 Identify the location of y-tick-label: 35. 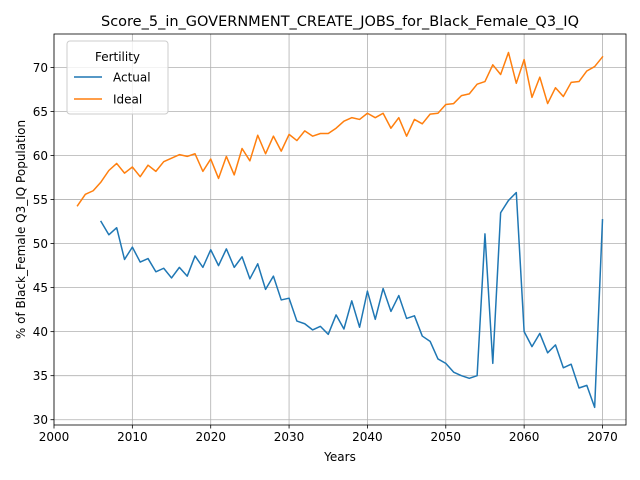
(40, 376).